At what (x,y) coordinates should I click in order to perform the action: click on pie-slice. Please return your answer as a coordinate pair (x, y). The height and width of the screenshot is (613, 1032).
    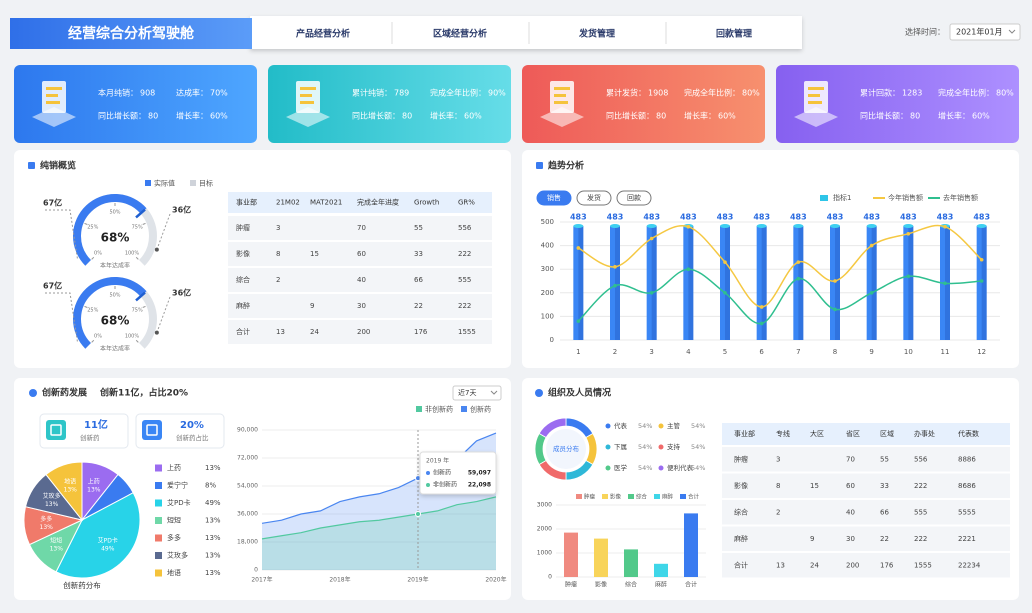
    Looking at the image, I should click on (98, 535).